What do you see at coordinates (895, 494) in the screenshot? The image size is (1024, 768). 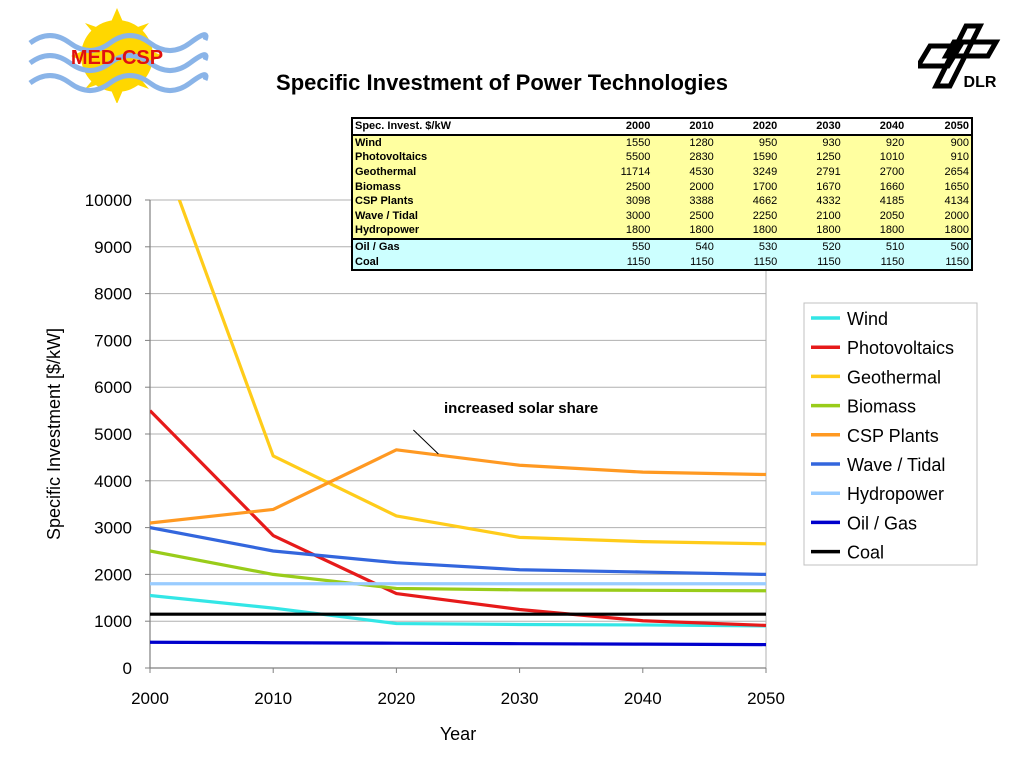 I see `legend-label: Hydropower` at bounding box center [895, 494].